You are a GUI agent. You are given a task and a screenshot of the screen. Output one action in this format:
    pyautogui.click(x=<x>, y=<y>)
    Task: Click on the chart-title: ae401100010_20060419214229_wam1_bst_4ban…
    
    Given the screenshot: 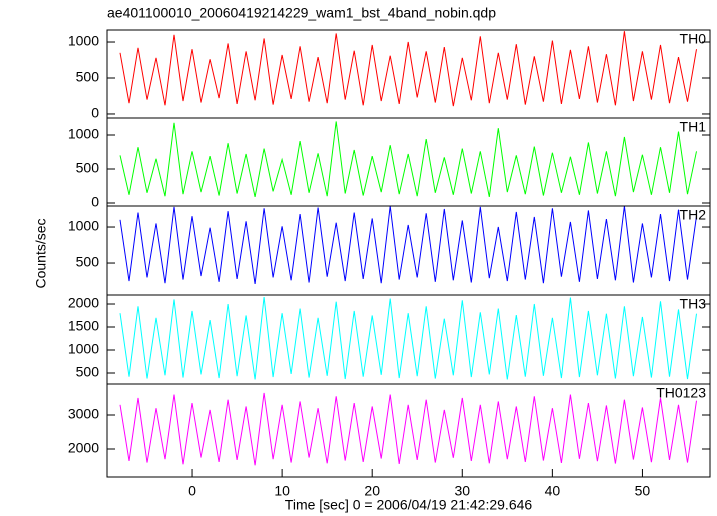 What is the action you would take?
    pyautogui.click(x=301, y=13)
    